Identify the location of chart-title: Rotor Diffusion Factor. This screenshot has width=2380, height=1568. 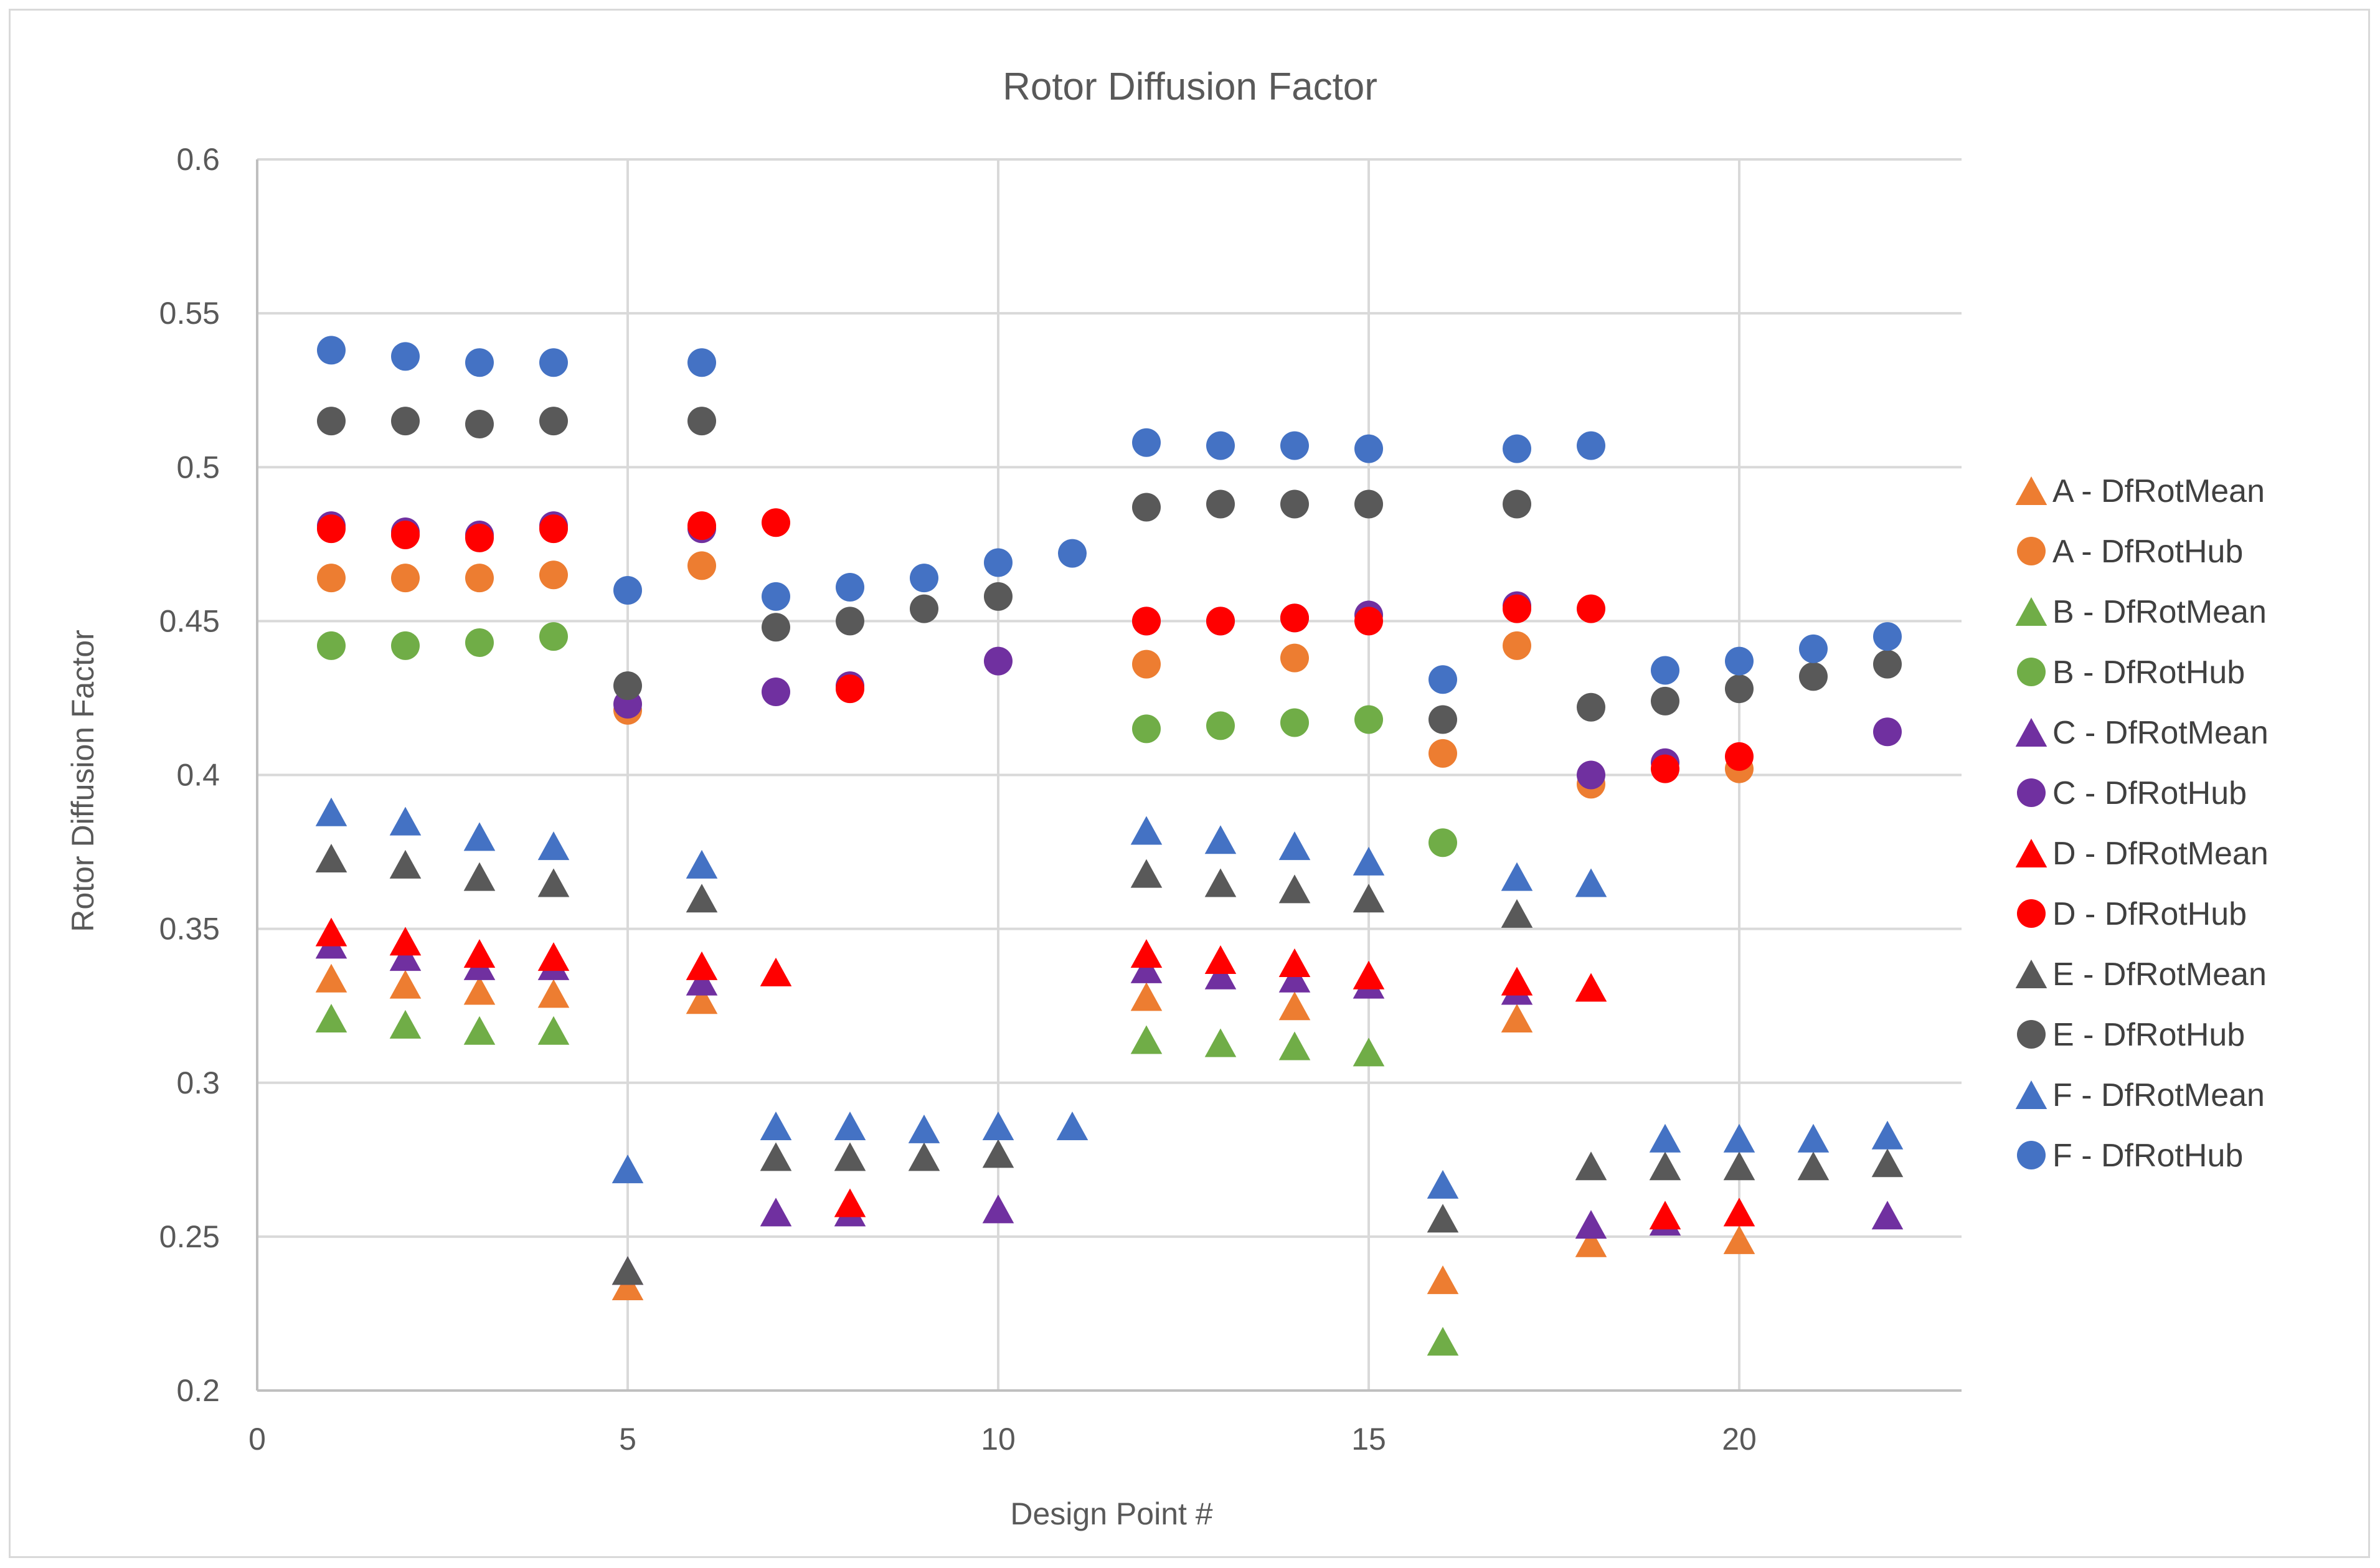
(1190, 86).